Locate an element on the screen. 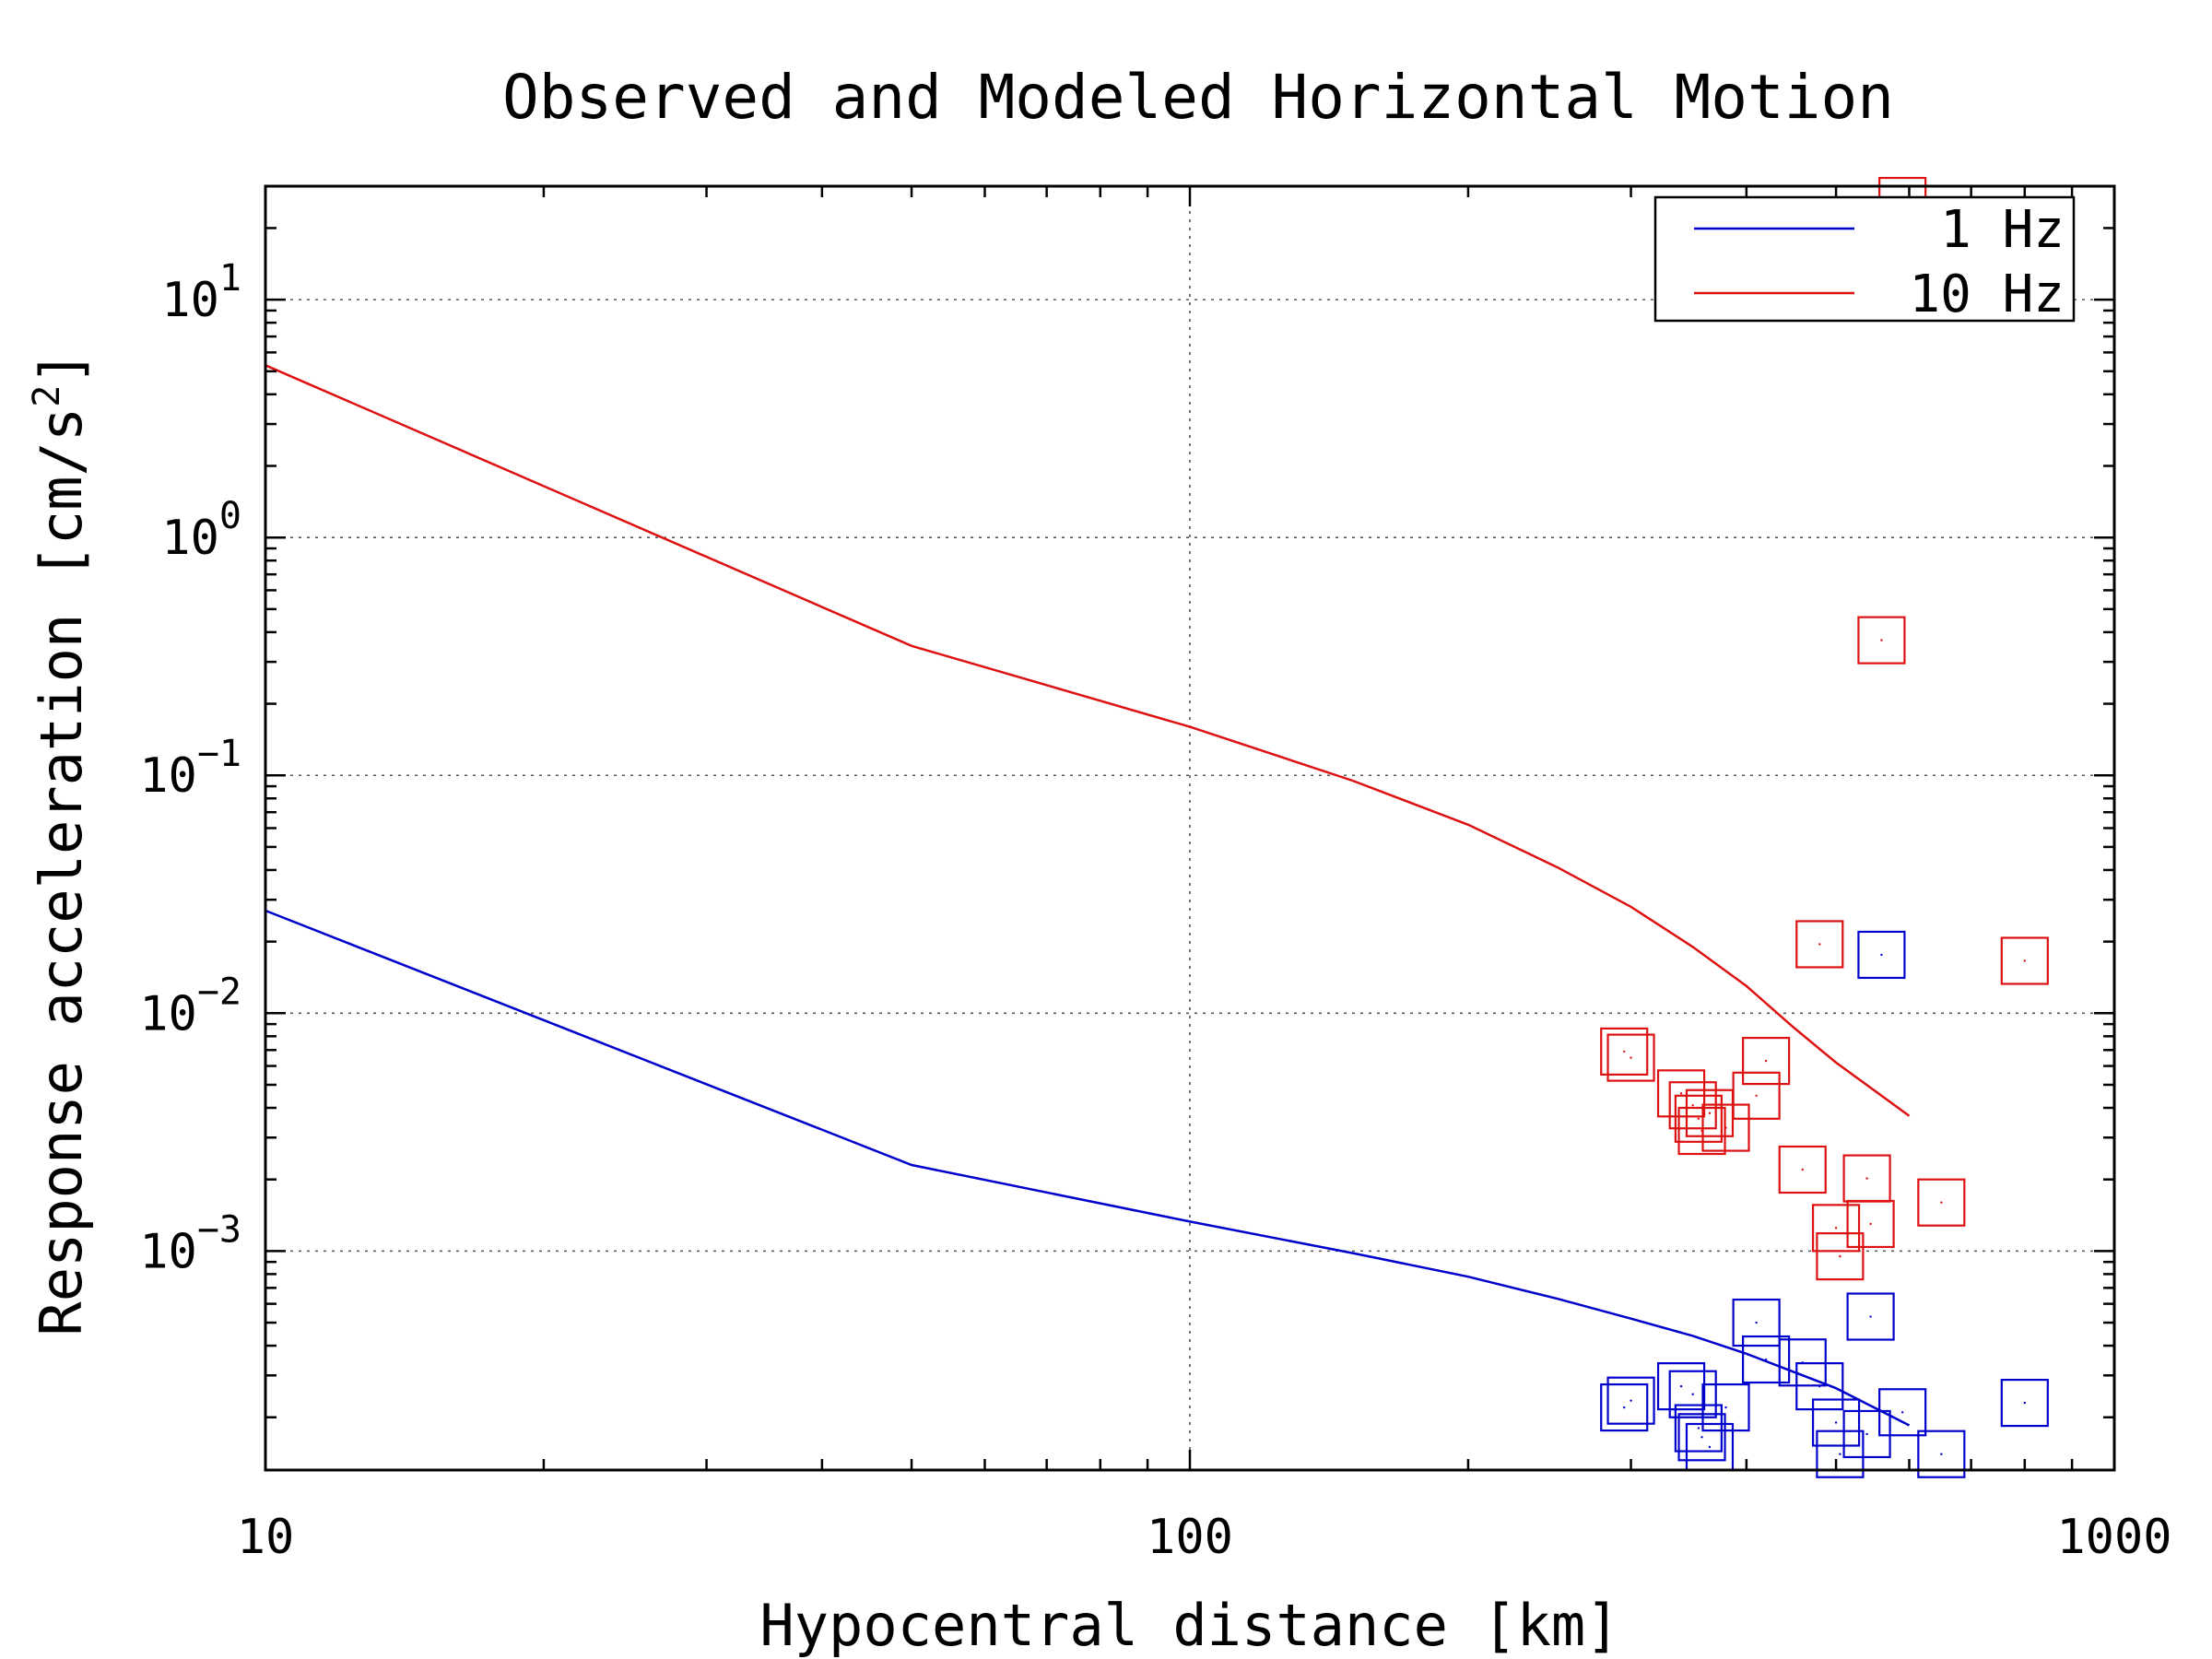 Image resolution: width=2212 pixels, height=1659 pixels. y-tick-exponent: 1 is located at coordinates (230, 278).